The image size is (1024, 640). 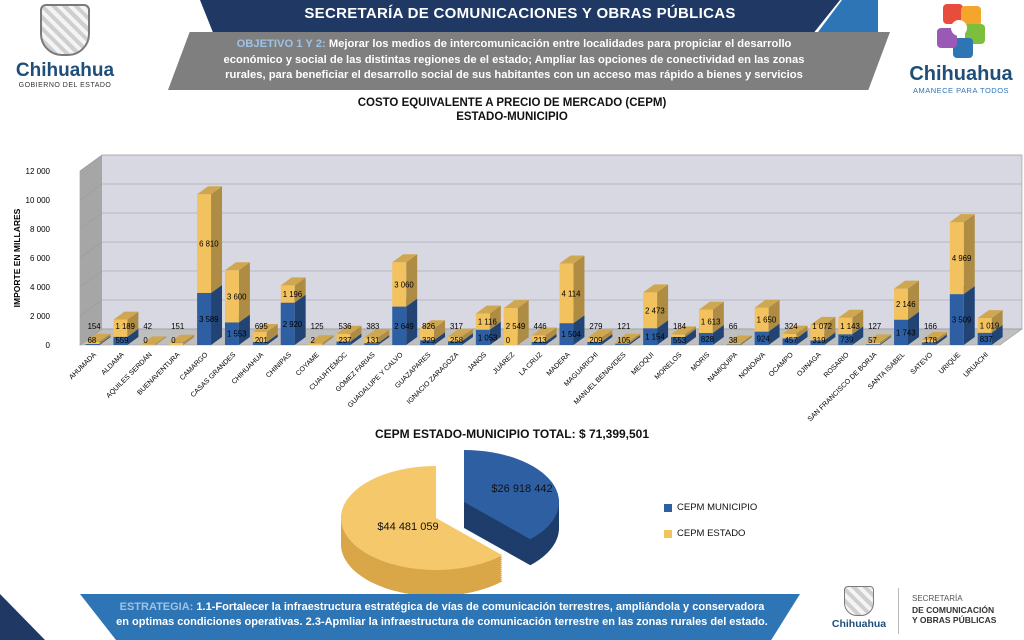 What do you see at coordinates (121, 340) in the screenshot?
I see `data-label-municipio: 559` at bounding box center [121, 340].